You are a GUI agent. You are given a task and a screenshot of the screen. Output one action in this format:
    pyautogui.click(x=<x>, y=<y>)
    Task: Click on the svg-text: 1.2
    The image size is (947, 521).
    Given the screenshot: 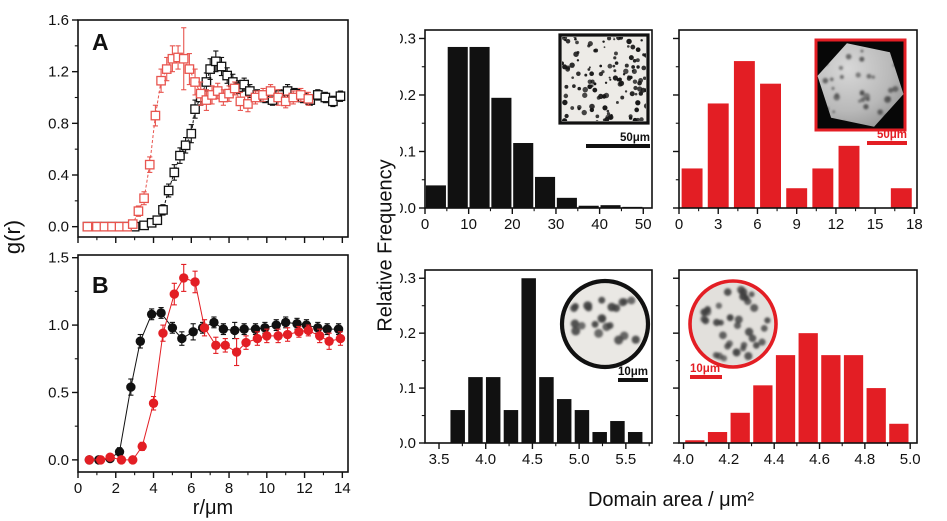 What is the action you would take?
    pyautogui.click(x=58, y=72)
    